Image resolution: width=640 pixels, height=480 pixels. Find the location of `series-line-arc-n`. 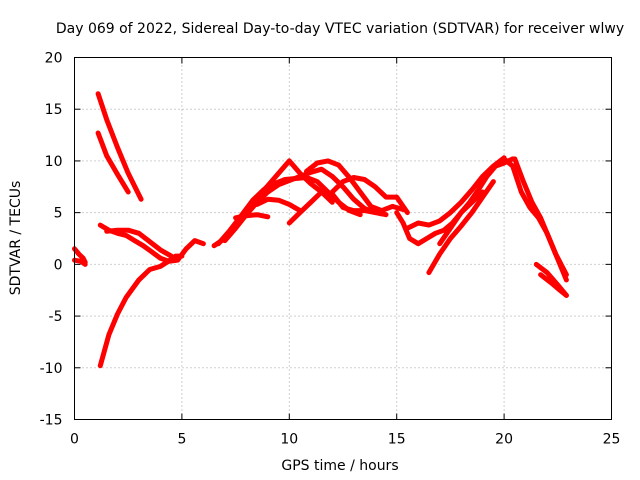

series-line-arc-n is located at coordinates (252, 216).